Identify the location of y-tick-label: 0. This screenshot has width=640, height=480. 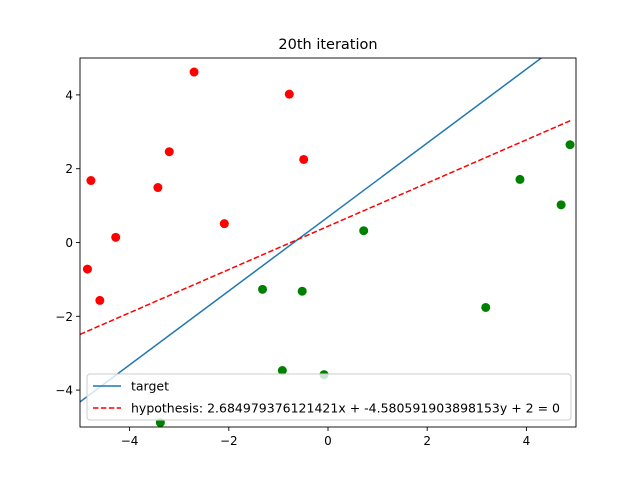
(69, 243).